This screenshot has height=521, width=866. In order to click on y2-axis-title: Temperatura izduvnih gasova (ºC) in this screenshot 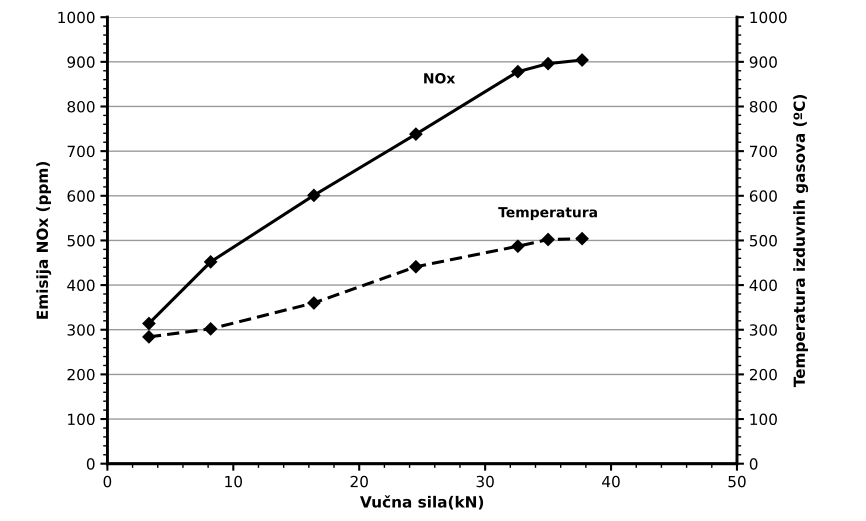, I will do `click(800, 241)`.